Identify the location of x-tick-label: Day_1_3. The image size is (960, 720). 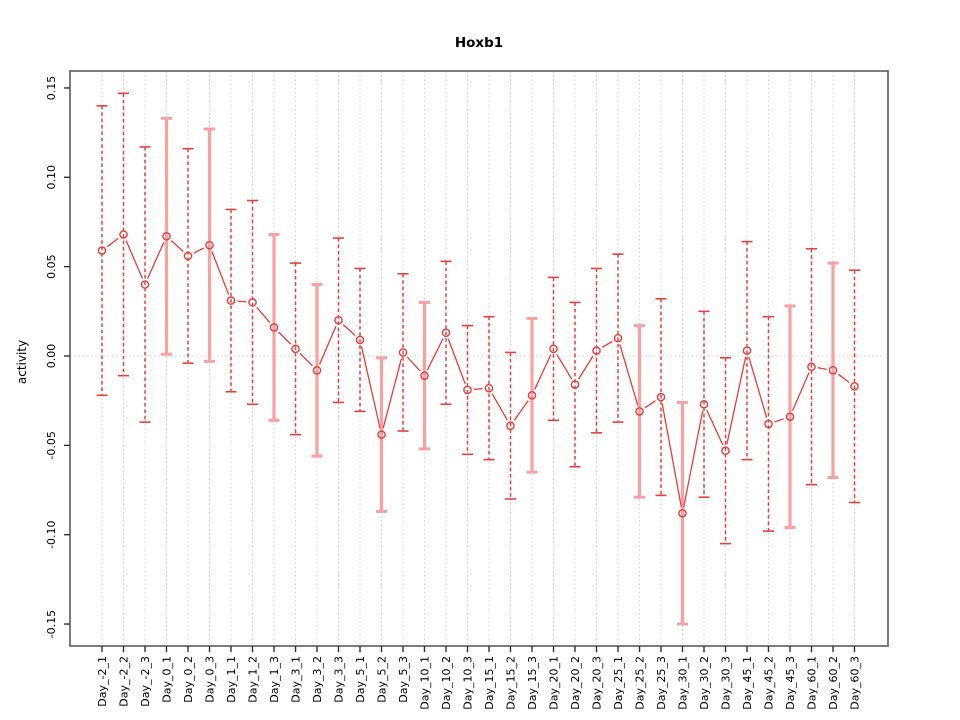
(274, 679).